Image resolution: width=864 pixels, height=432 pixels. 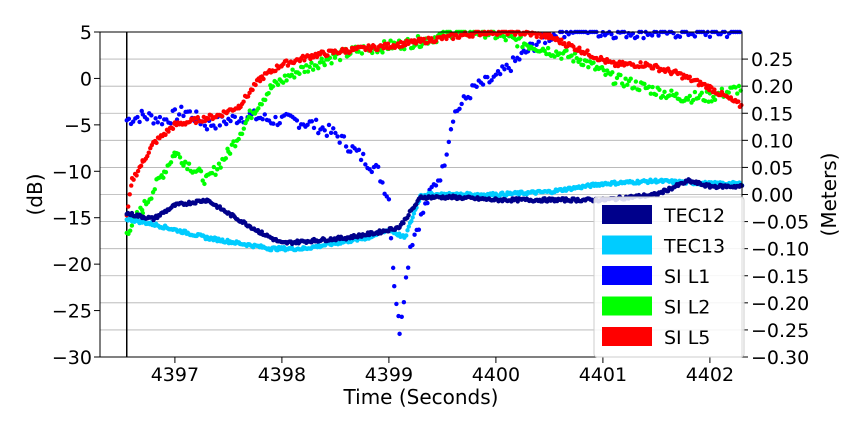 I want to click on right-y-tick-label: −0.30, so click(x=780, y=358).